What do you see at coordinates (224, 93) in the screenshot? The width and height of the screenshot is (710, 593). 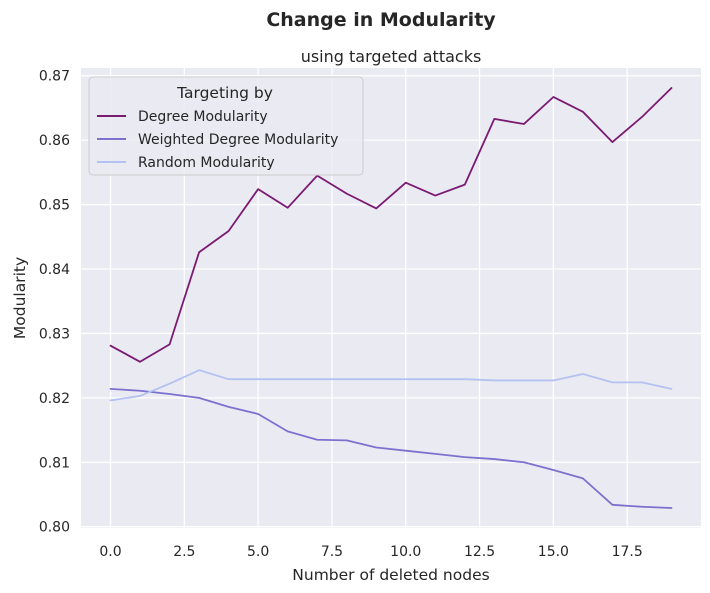 I see `legend-title: Targeting by` at bounding box center [224, 93].